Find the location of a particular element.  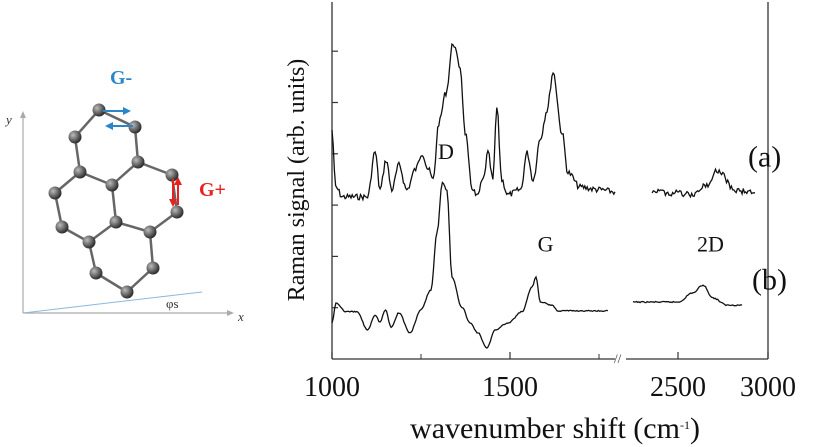

peak-label: G is located at coordinates (546, 243).